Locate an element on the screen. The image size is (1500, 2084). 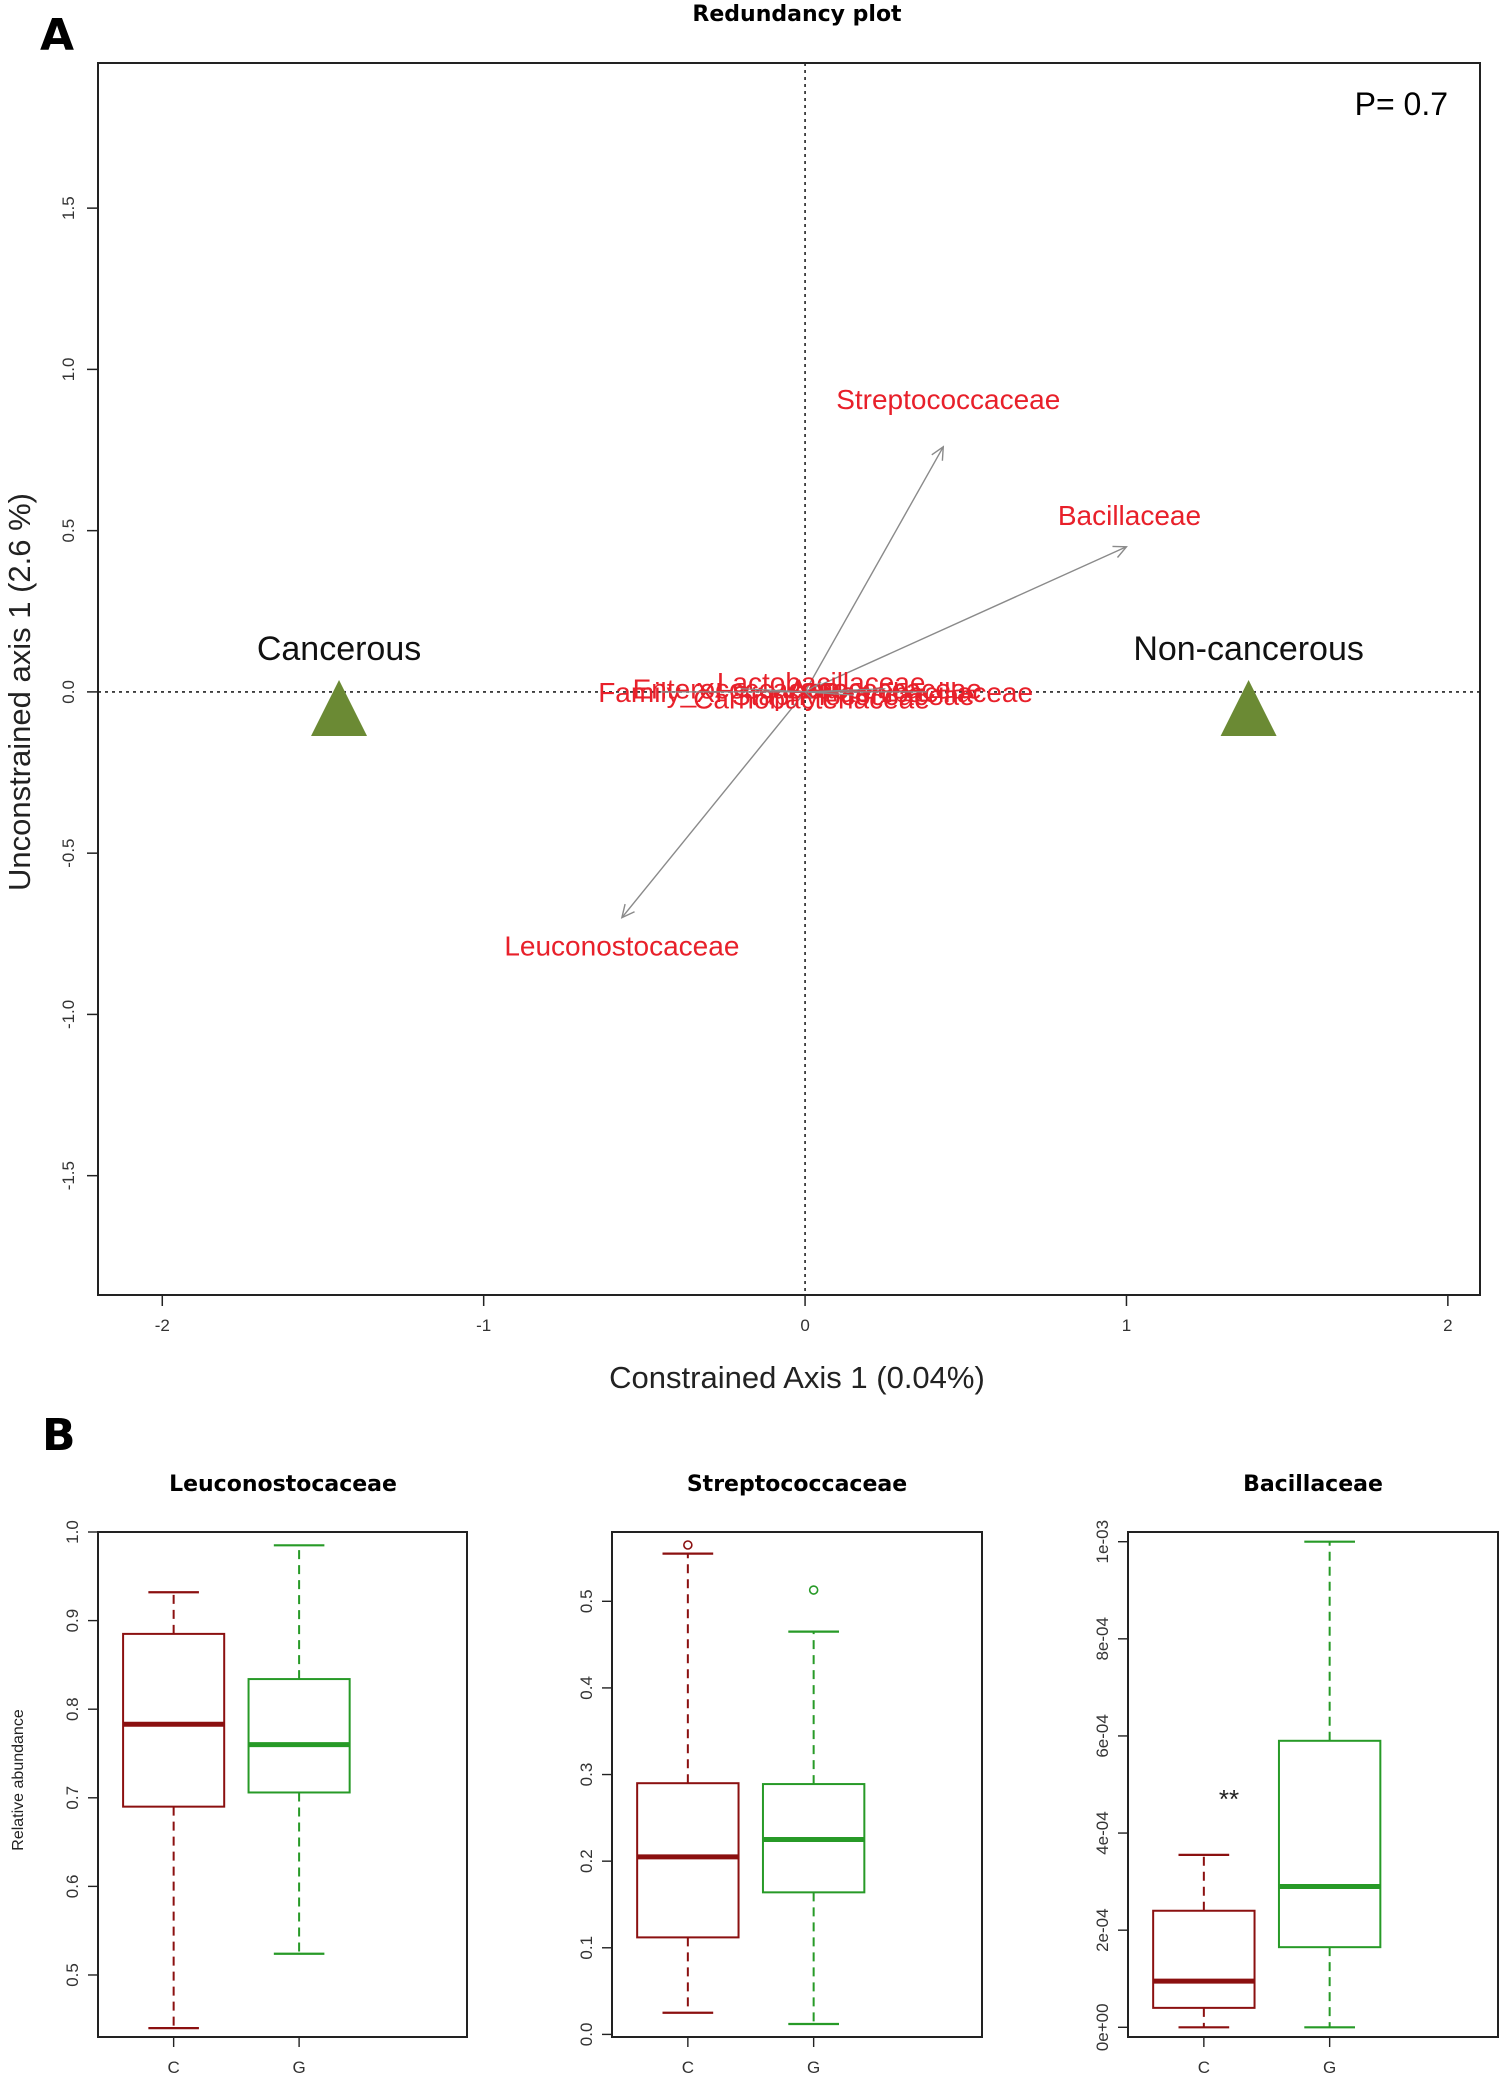
rda-title: Redundancy plot is located at coordinates (797, 14).